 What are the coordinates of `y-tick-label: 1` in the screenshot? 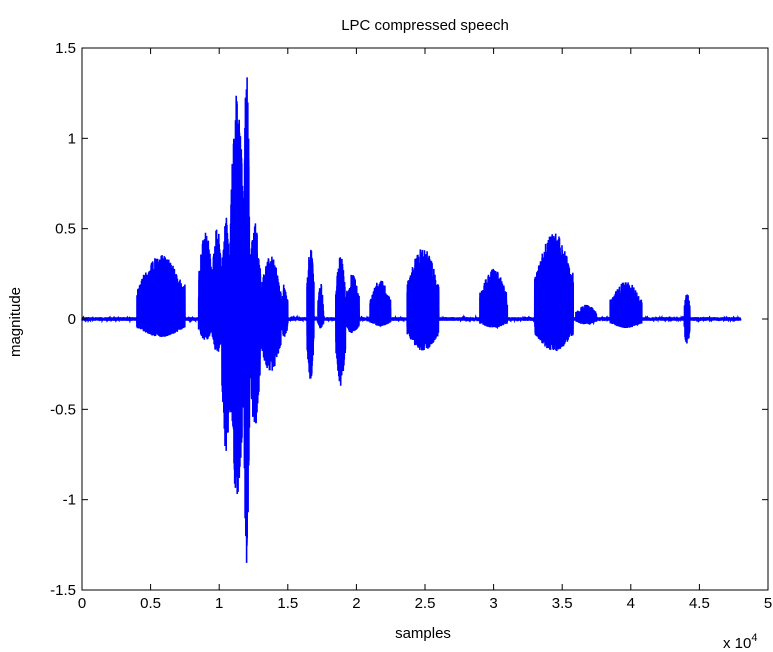 It's located at (72, 138).